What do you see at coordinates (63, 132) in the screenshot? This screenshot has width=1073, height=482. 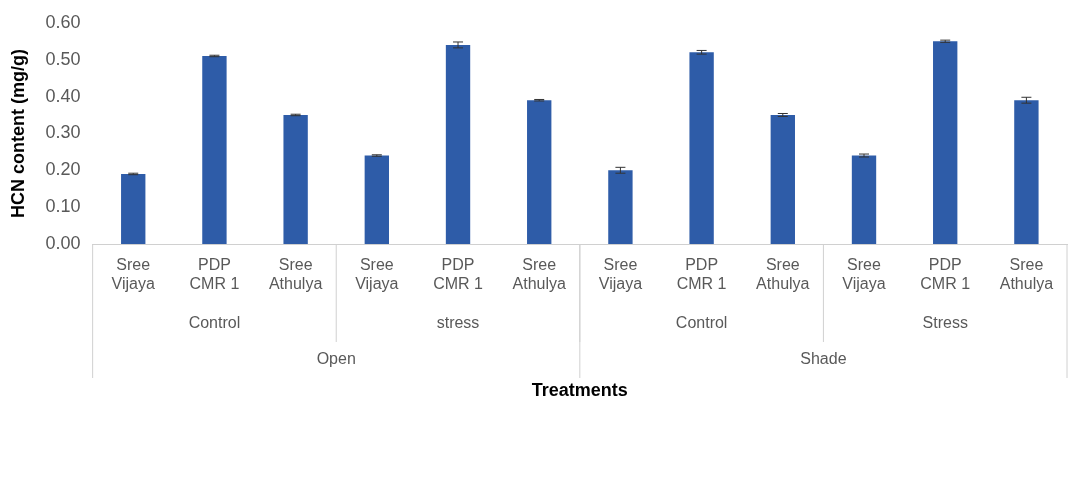 I see `y-tick-label: 0.30` at bounding box center [63, 132].